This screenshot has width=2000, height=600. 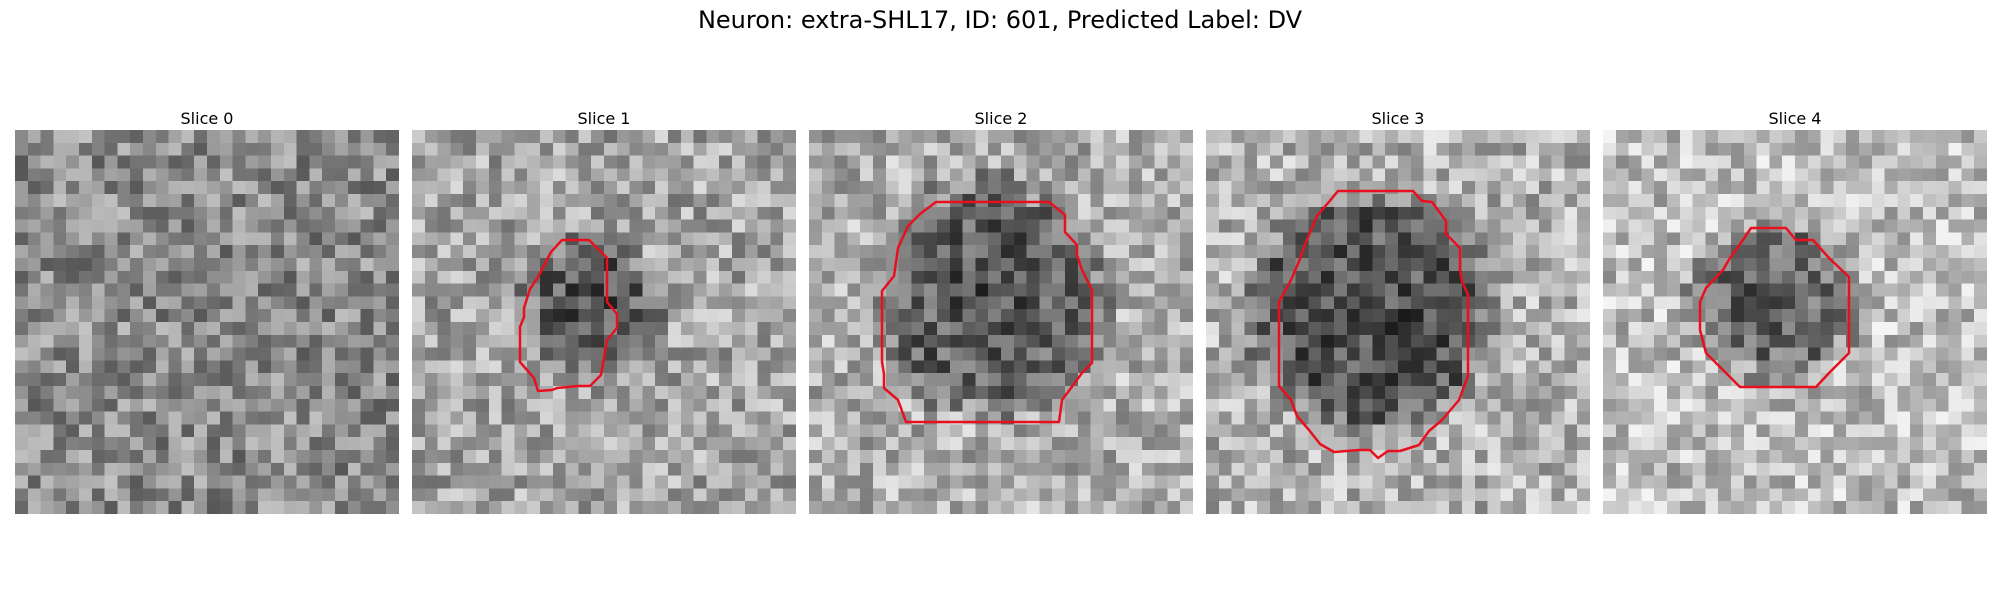 What do you see at coordinates (207, 118) in the screenshot?
I see `slice-title-0: Slice 0` at bounding box center [207, 118].